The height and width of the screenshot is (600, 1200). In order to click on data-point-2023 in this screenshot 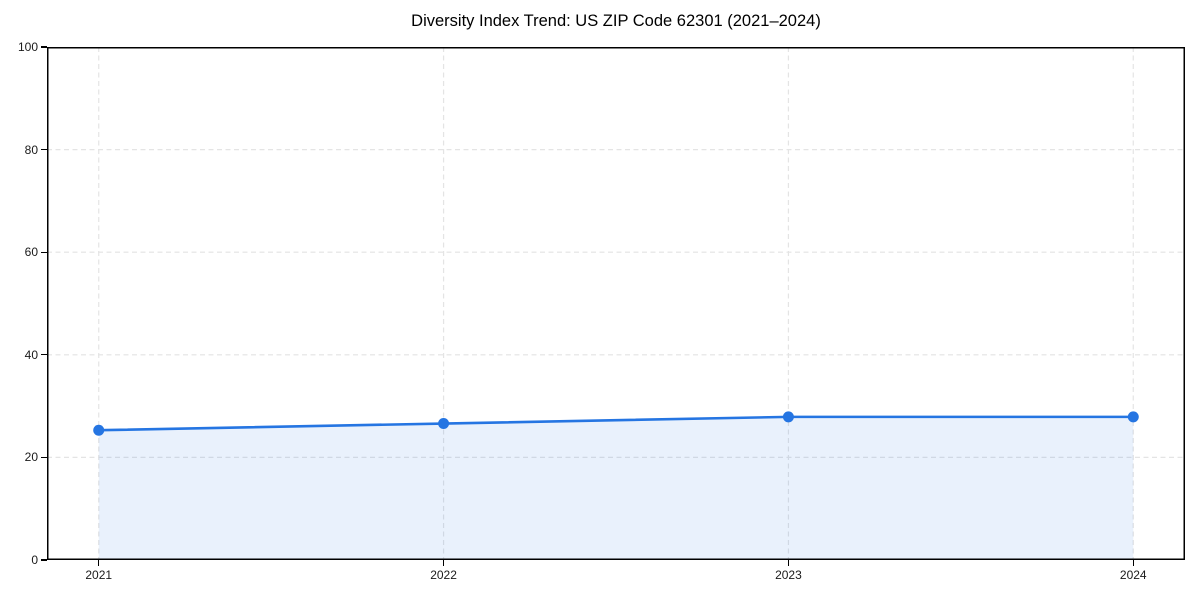, I will do `click(788, 417)`.